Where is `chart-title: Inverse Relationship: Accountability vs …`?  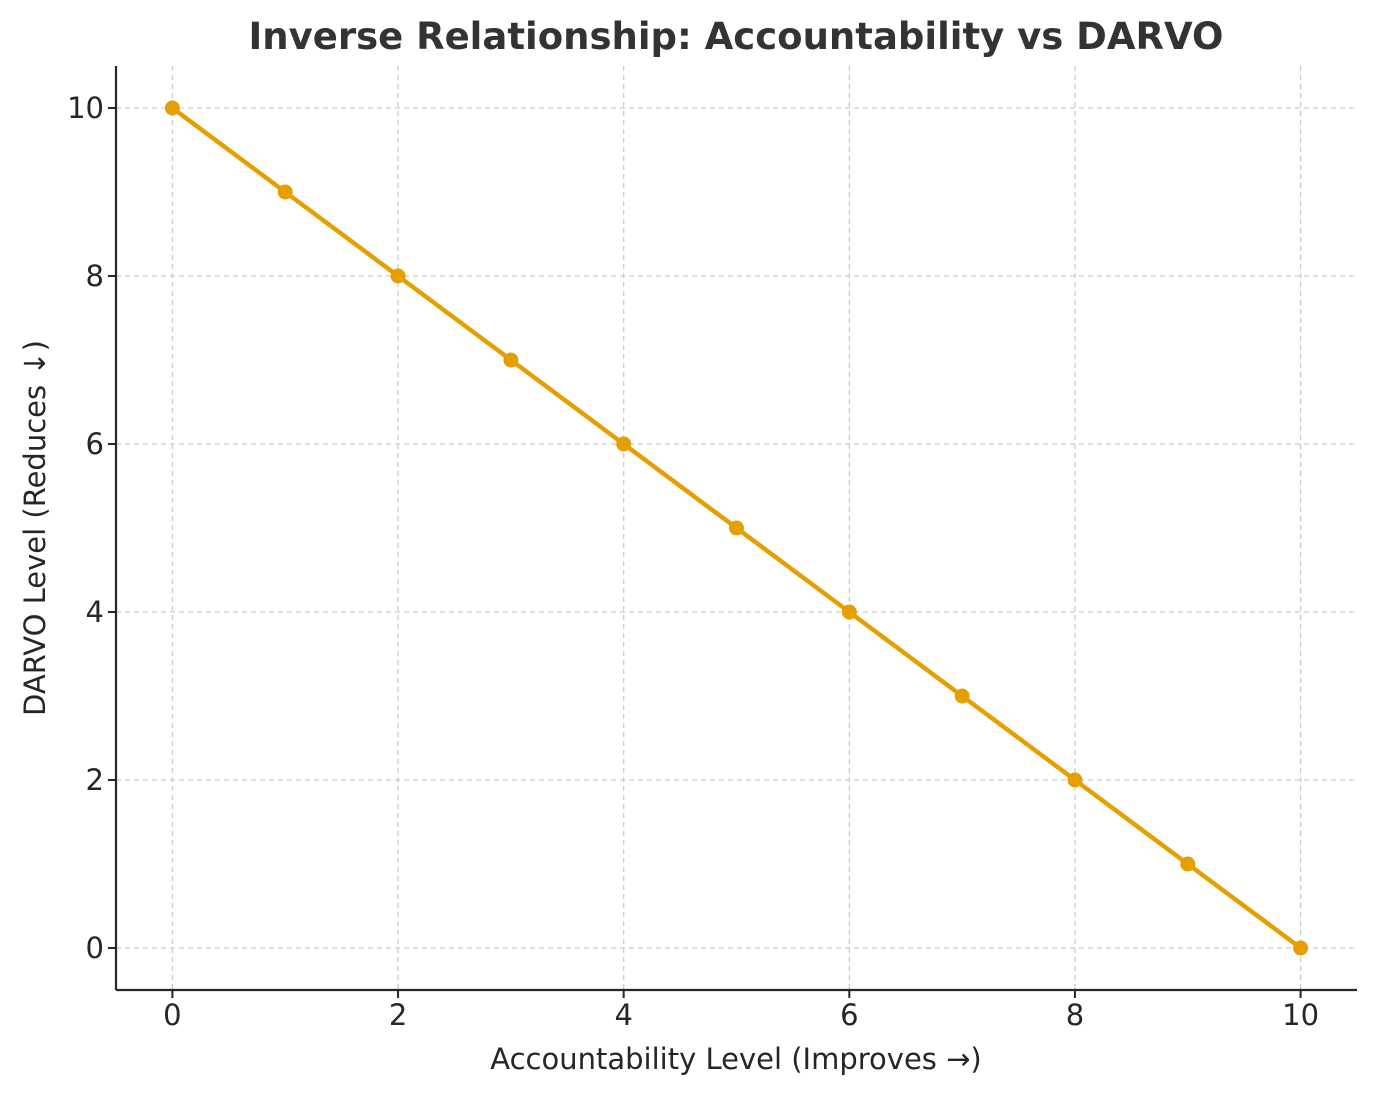 chart-title: Inverse Relationship: Accountability vs … is located at coordinates (736, 36).